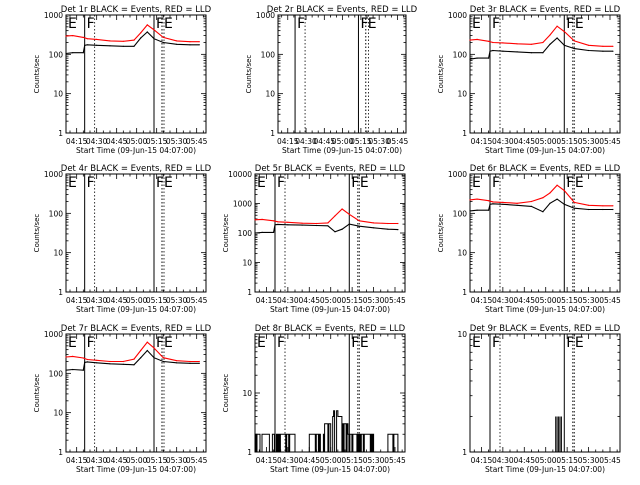  Describe the element at coordinates (545, 169) in the screenshot. I see `chart-title: Det 6r BLACK = Events, RED = LLD` at that location.